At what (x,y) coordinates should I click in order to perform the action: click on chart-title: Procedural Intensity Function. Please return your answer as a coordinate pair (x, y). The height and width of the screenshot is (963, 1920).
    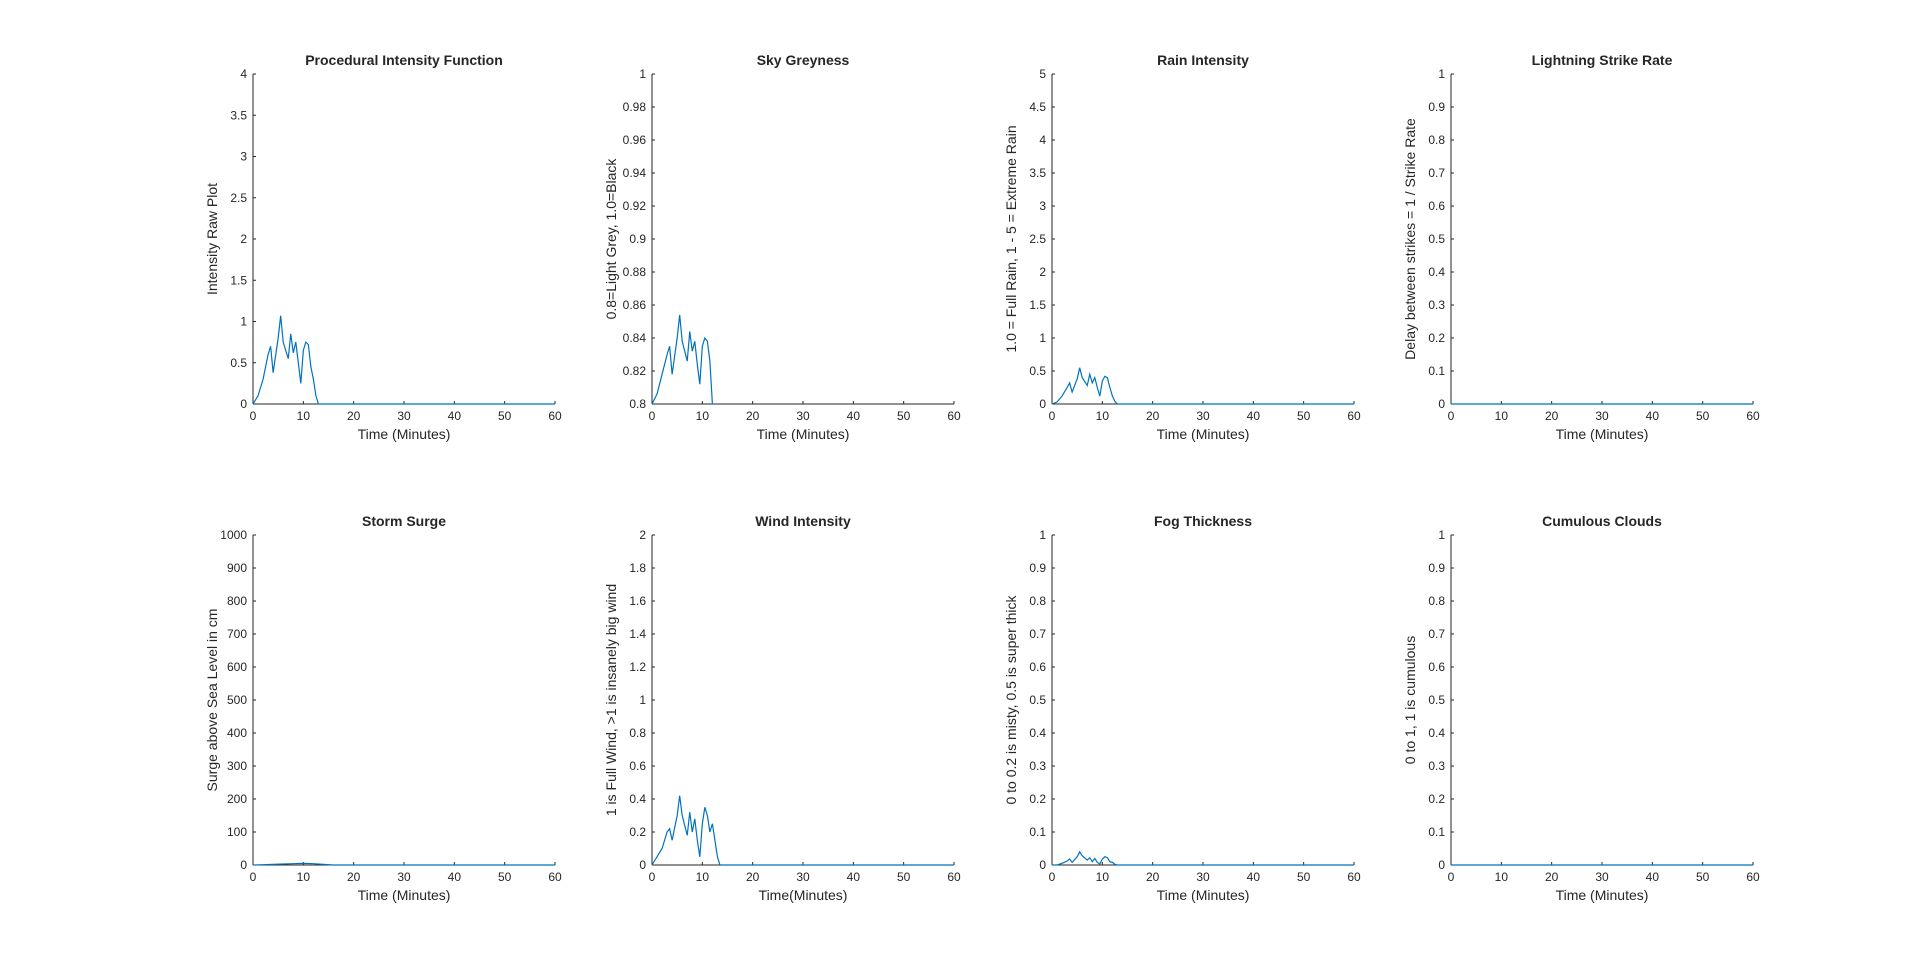
    Looking at the image, I should click on (404, 60).